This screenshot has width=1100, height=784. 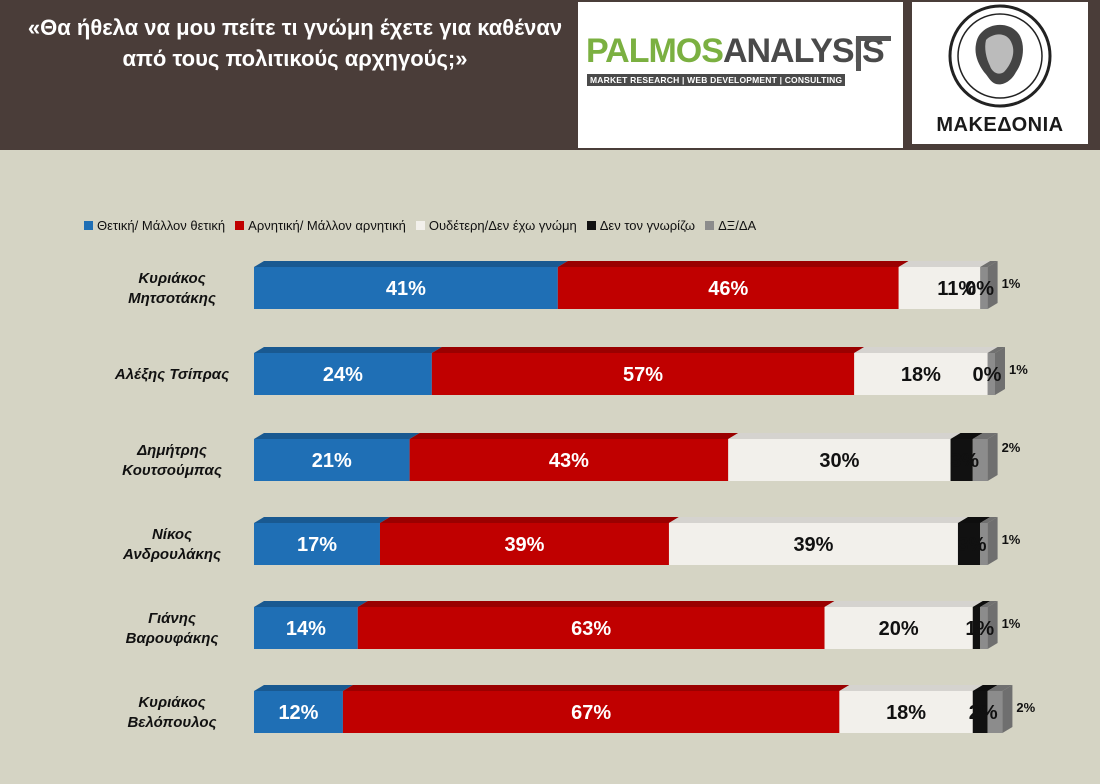 What do you see at coordinates (172, 638) in the screenshot?
I see `category-label: Βαρουφάκης` at bounding box center [172, 638].